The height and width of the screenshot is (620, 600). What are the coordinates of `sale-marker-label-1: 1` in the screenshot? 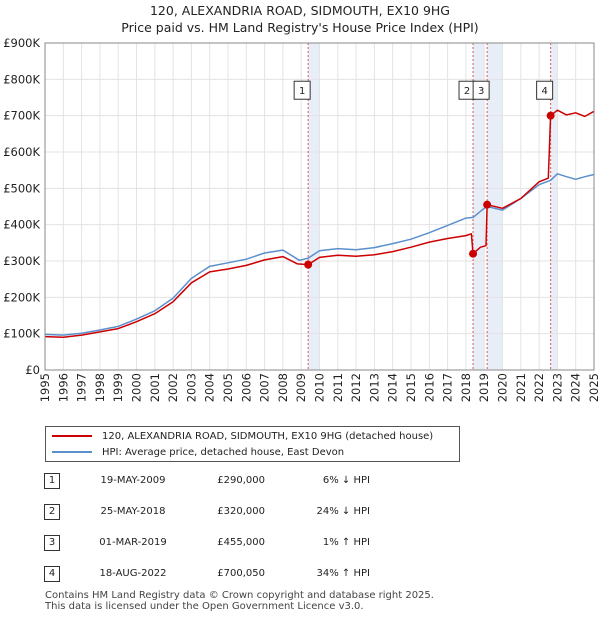 It's located at (302, 91).